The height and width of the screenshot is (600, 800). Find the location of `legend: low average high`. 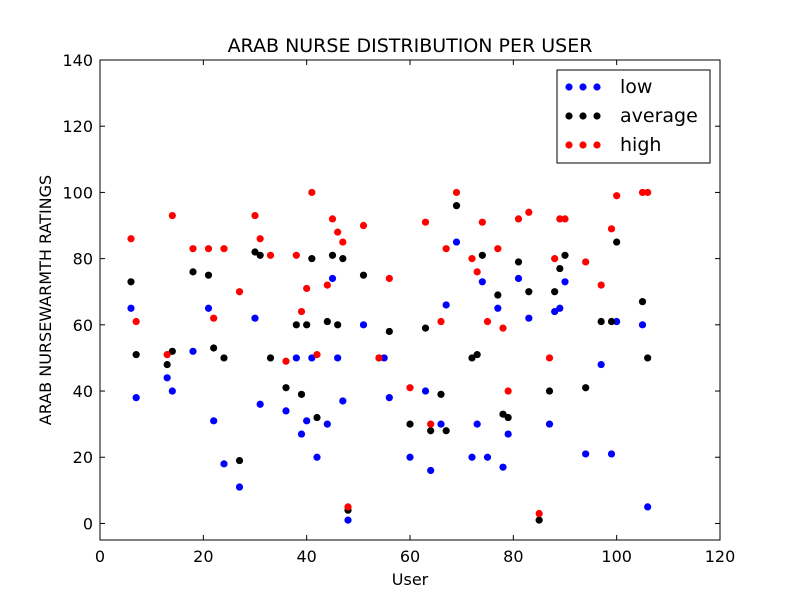

legend: low average high is located at coordinates (633, 116).